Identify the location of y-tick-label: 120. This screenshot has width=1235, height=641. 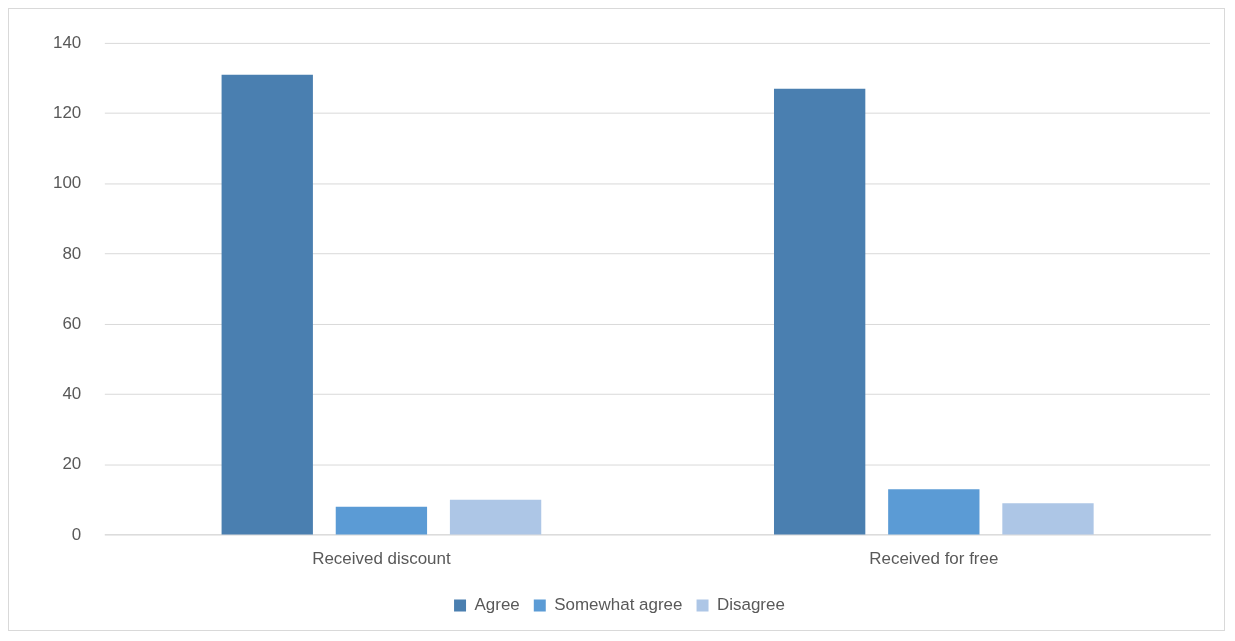
(67, 113).